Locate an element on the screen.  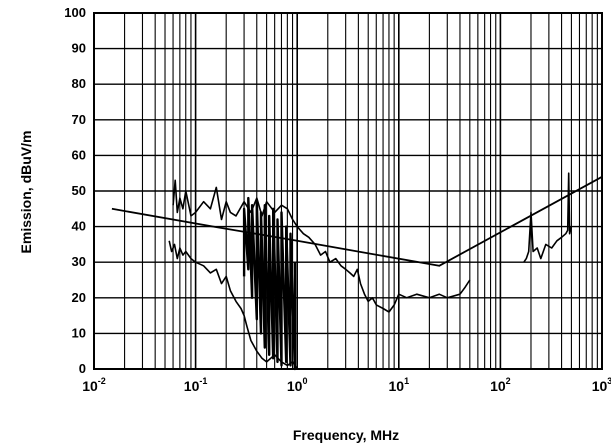
y-tick-label: 50 is located at coordinates (79, 190).